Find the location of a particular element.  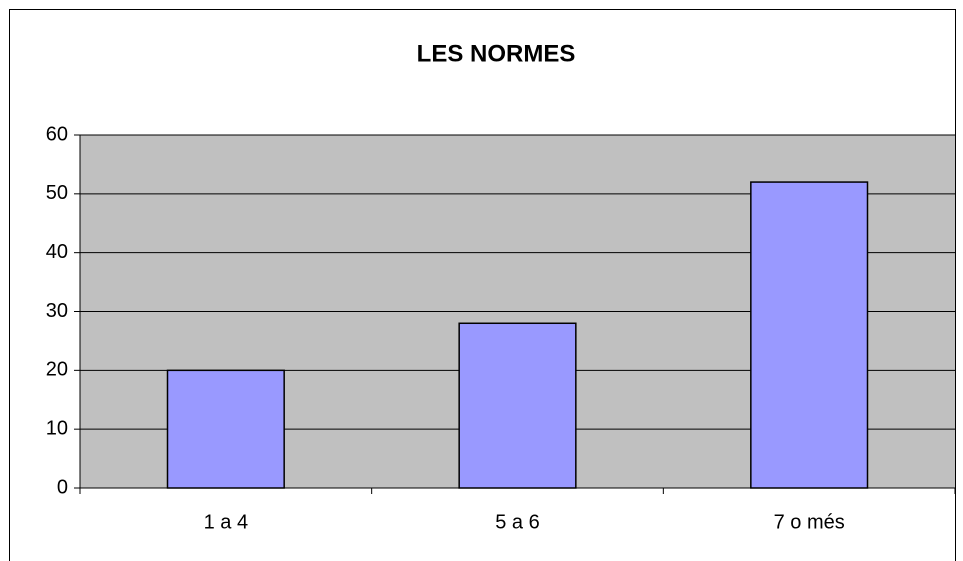

y-tick-label: 10 is located at coordinates (57, 428).